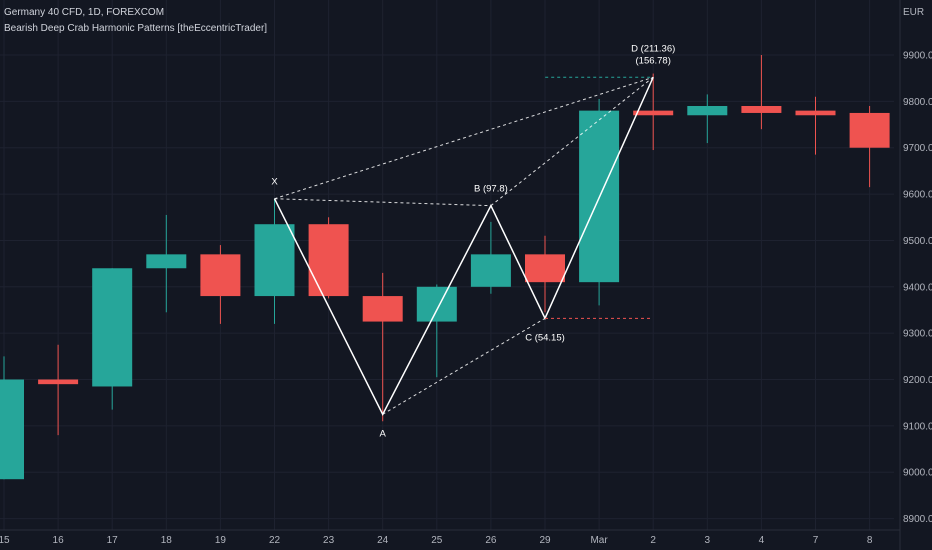  I want to click on time-tick-label: 3, so click(708, 540).